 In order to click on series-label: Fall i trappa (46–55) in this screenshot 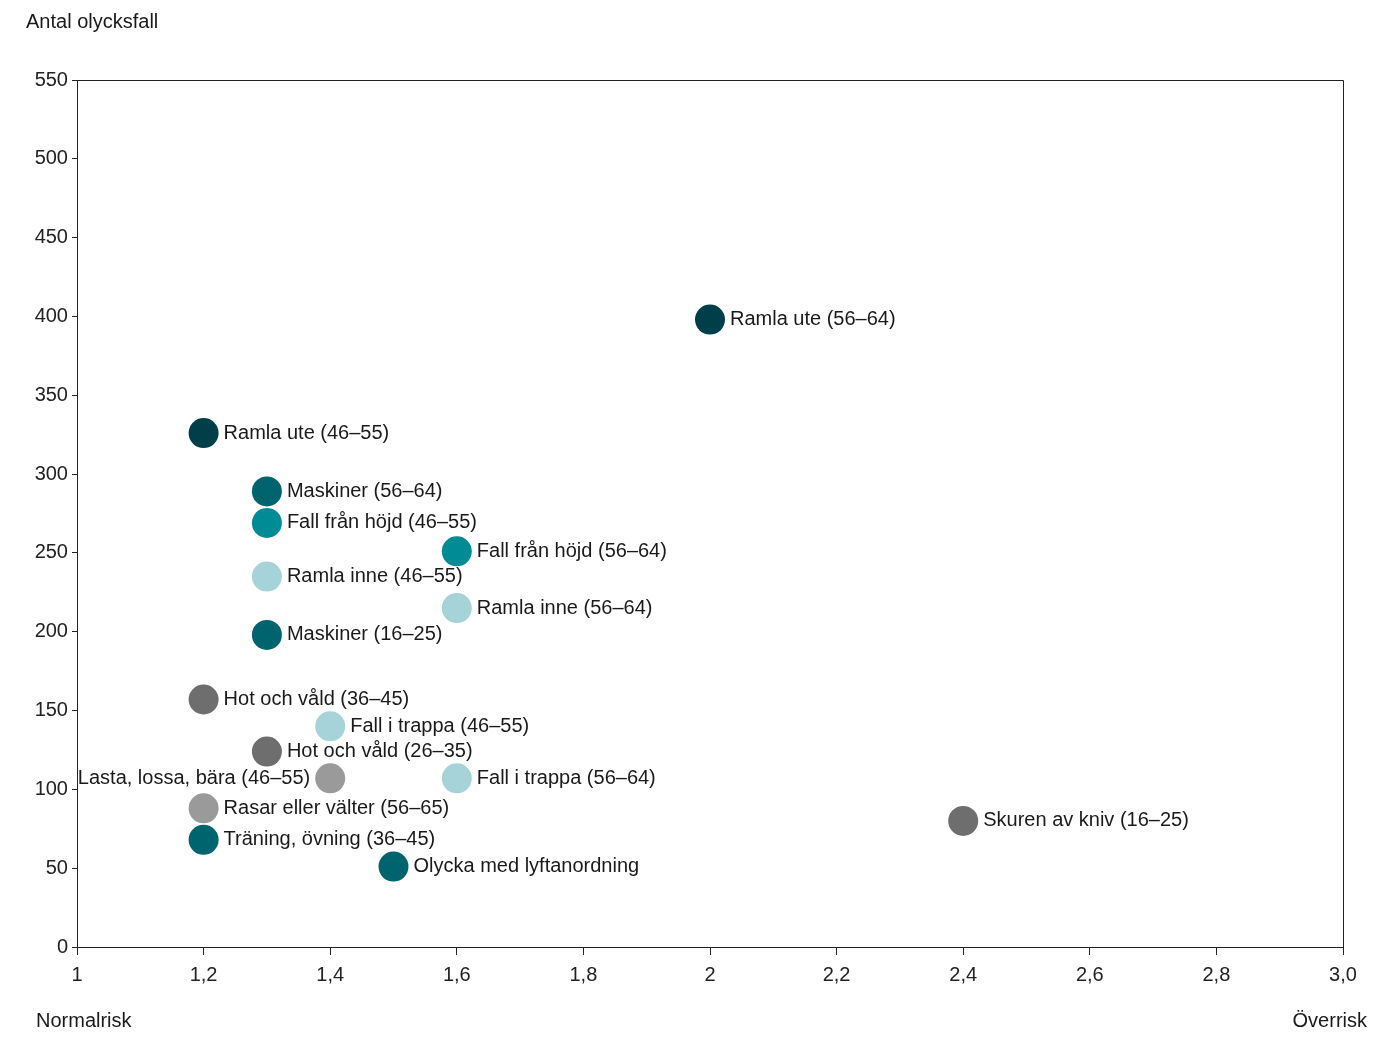, I will do `click(440, 724)`.